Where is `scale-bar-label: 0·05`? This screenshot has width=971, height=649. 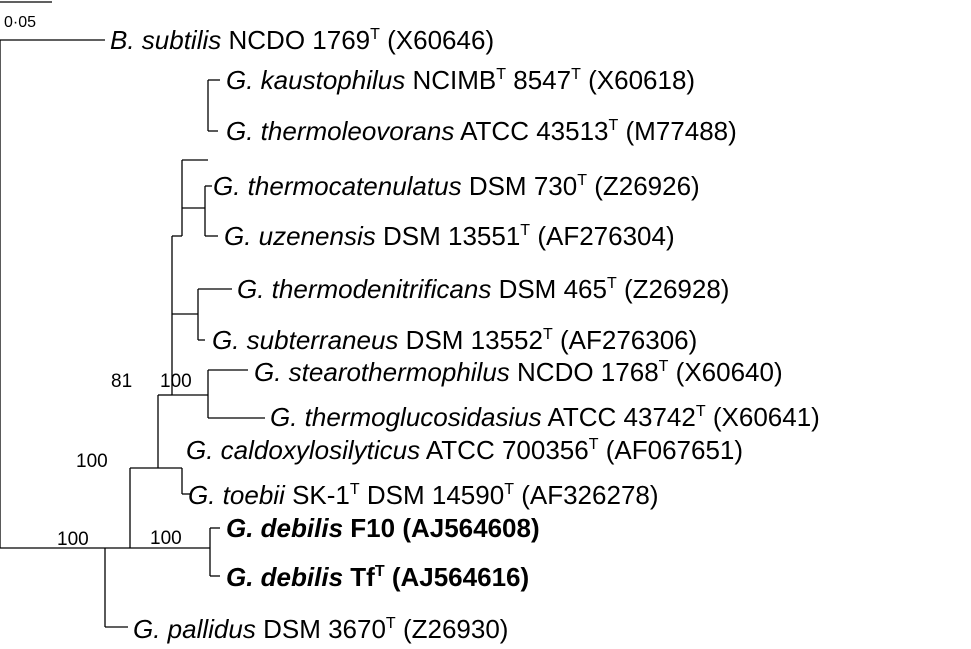
scale-bar-label: 0·05 is located at coordinates (20, 22).